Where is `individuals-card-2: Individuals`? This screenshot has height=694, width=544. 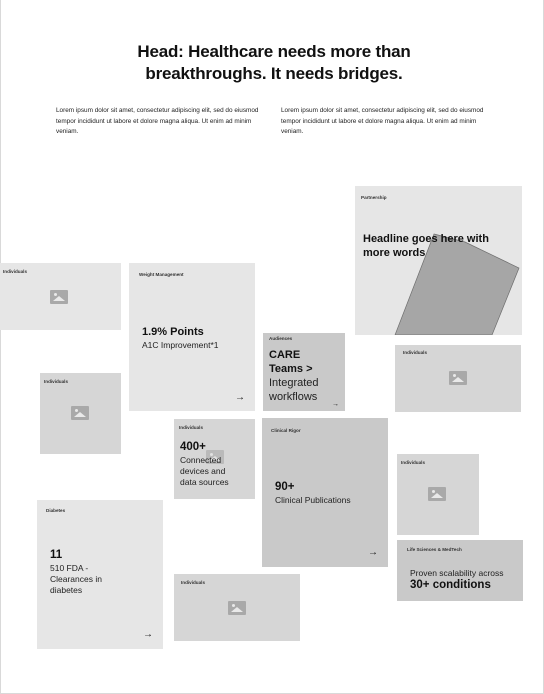
individuals-card-2: Individuals is located at coordinates (458, 378).